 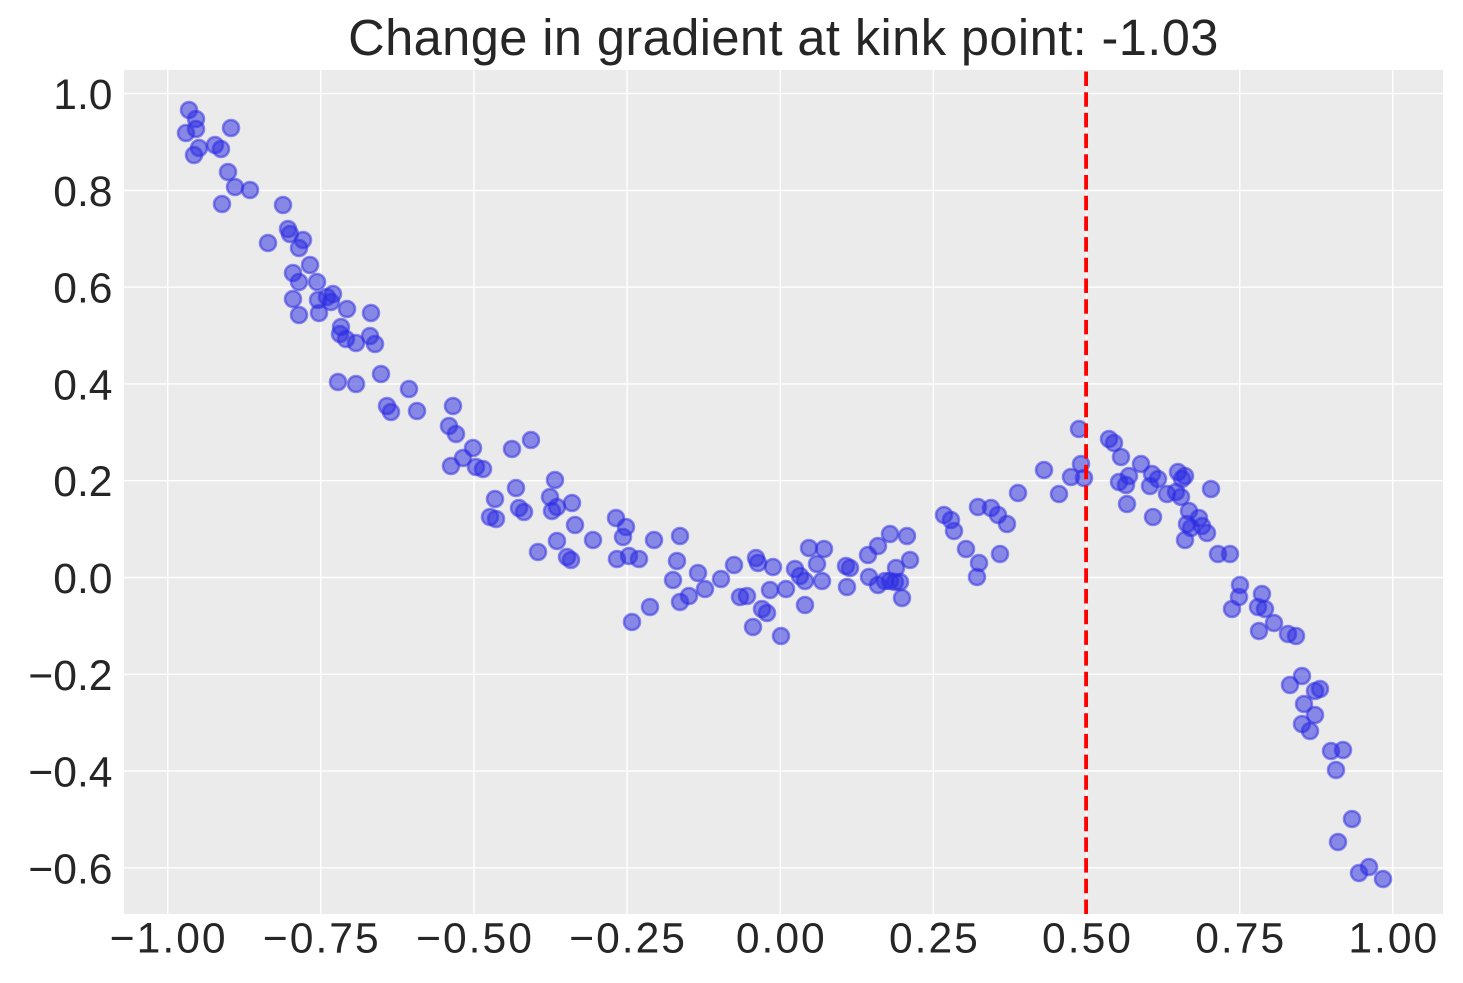 I want to click on svg-text: 1.0, so click(x=82, y=95).